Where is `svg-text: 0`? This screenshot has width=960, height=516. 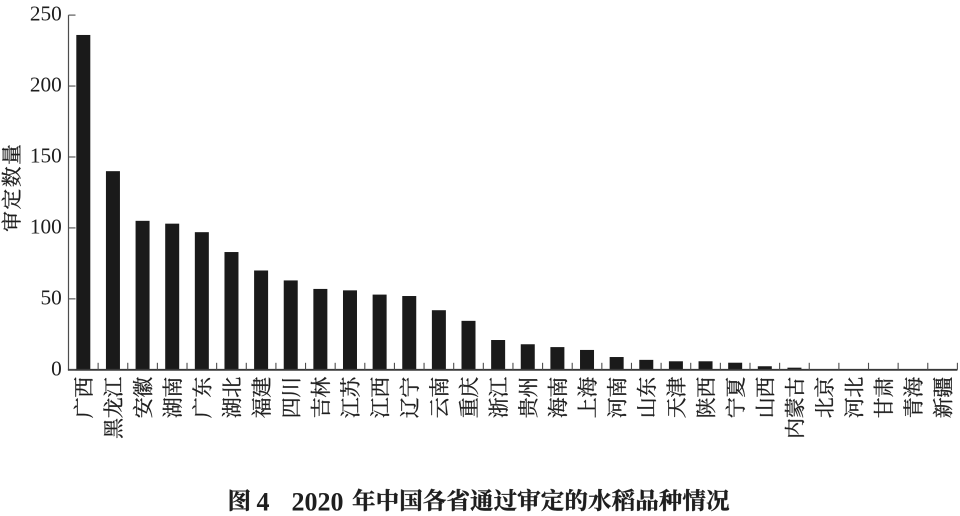
svg-text: 0 is located at coordinates (56, 368).